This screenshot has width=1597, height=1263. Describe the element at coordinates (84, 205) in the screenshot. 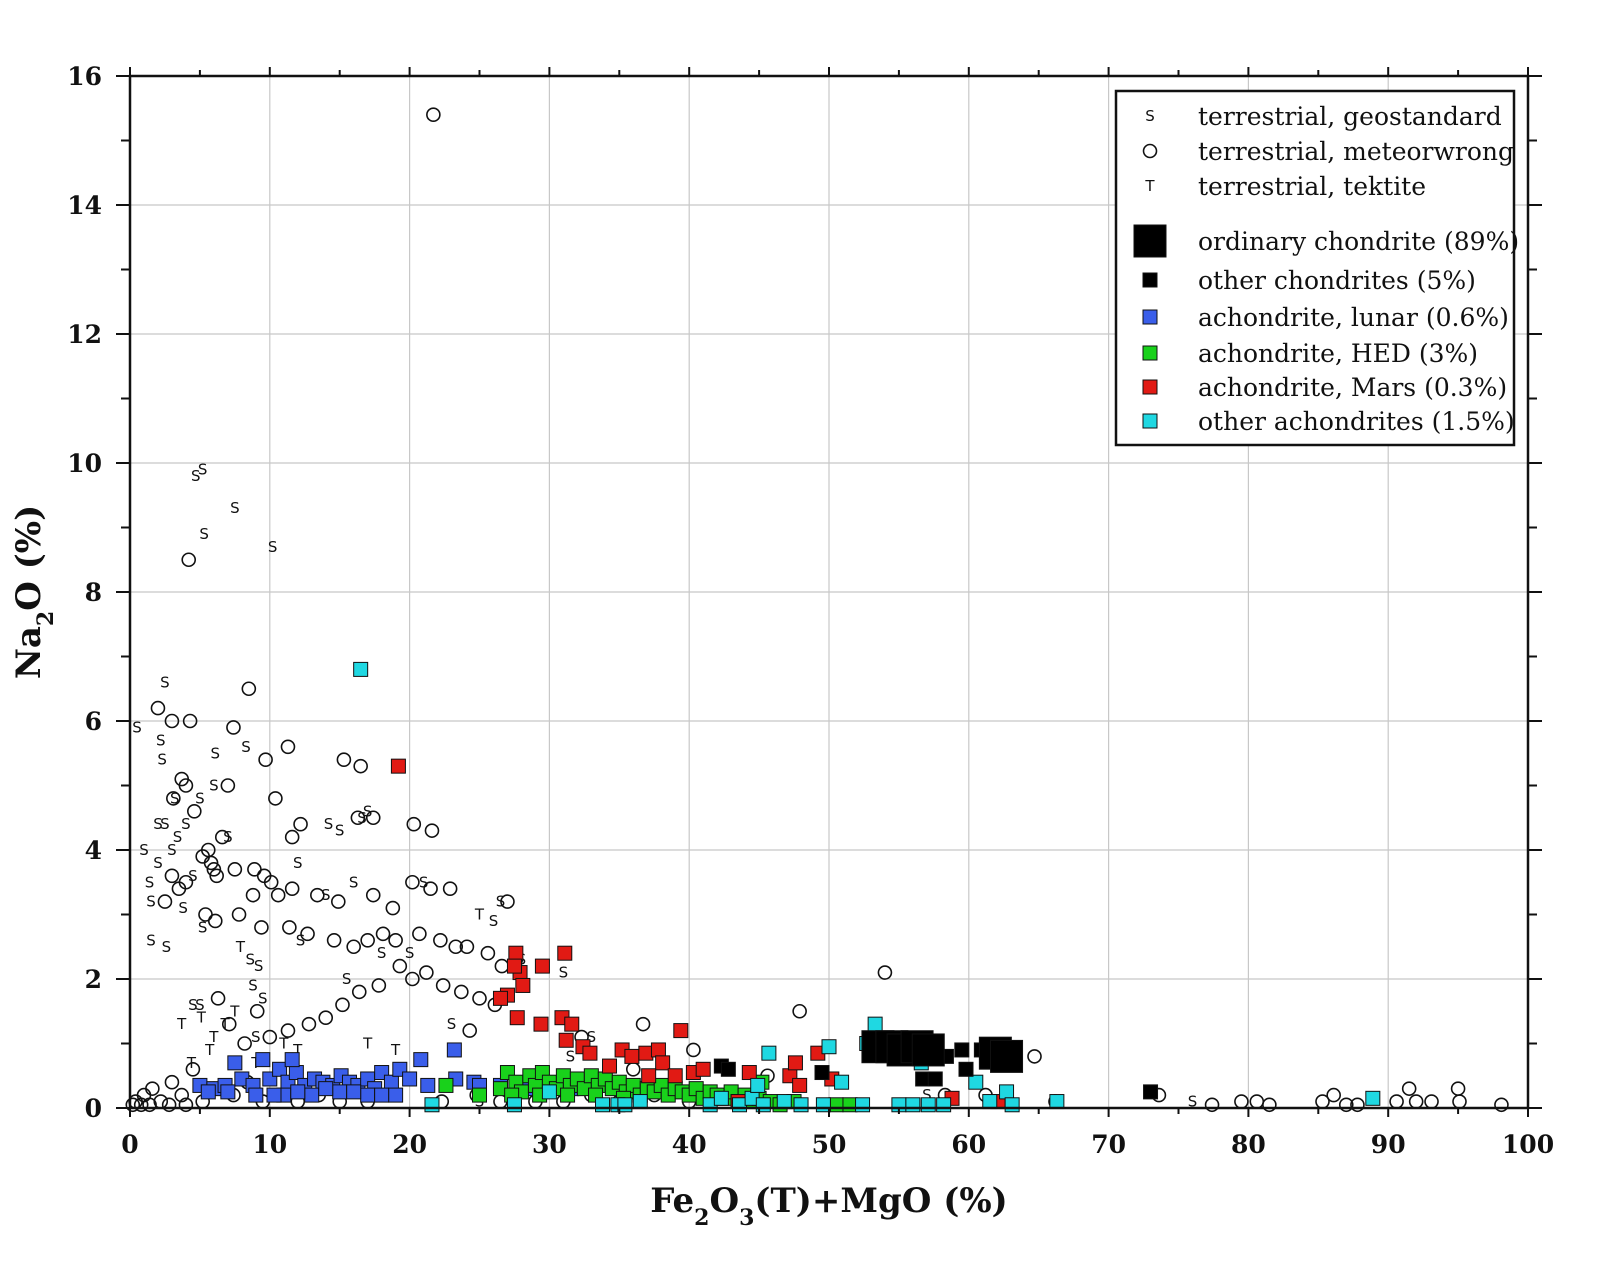

I see `y-tick-label: 14` at that location.